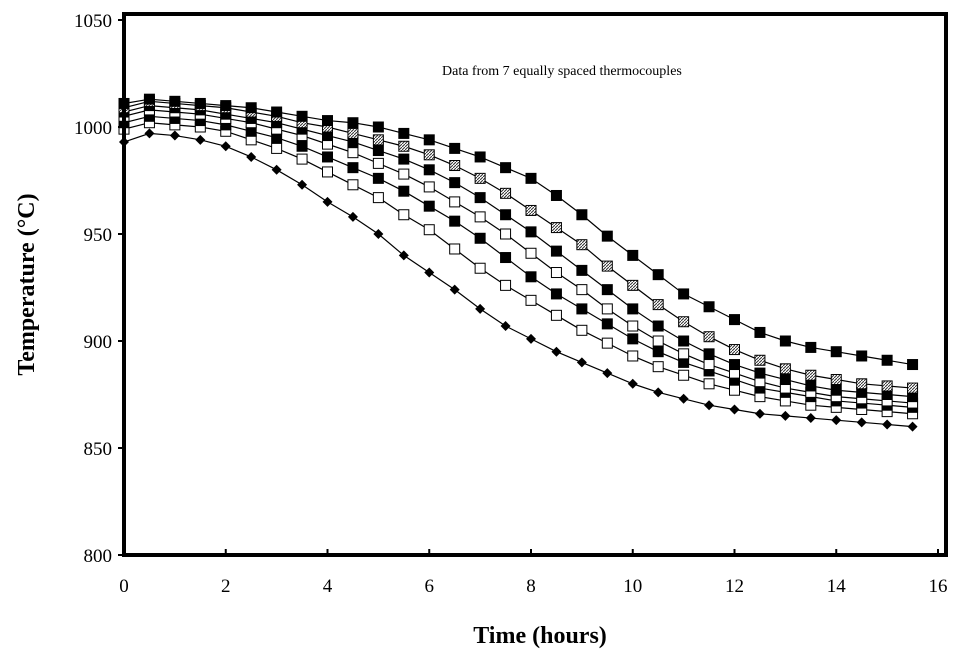 This screenshot has height=654, width=961. What do you see at coordinates (531, 586) in the screenshot?
I see `x-tick-label: 8` at bounding box center [531, 586].